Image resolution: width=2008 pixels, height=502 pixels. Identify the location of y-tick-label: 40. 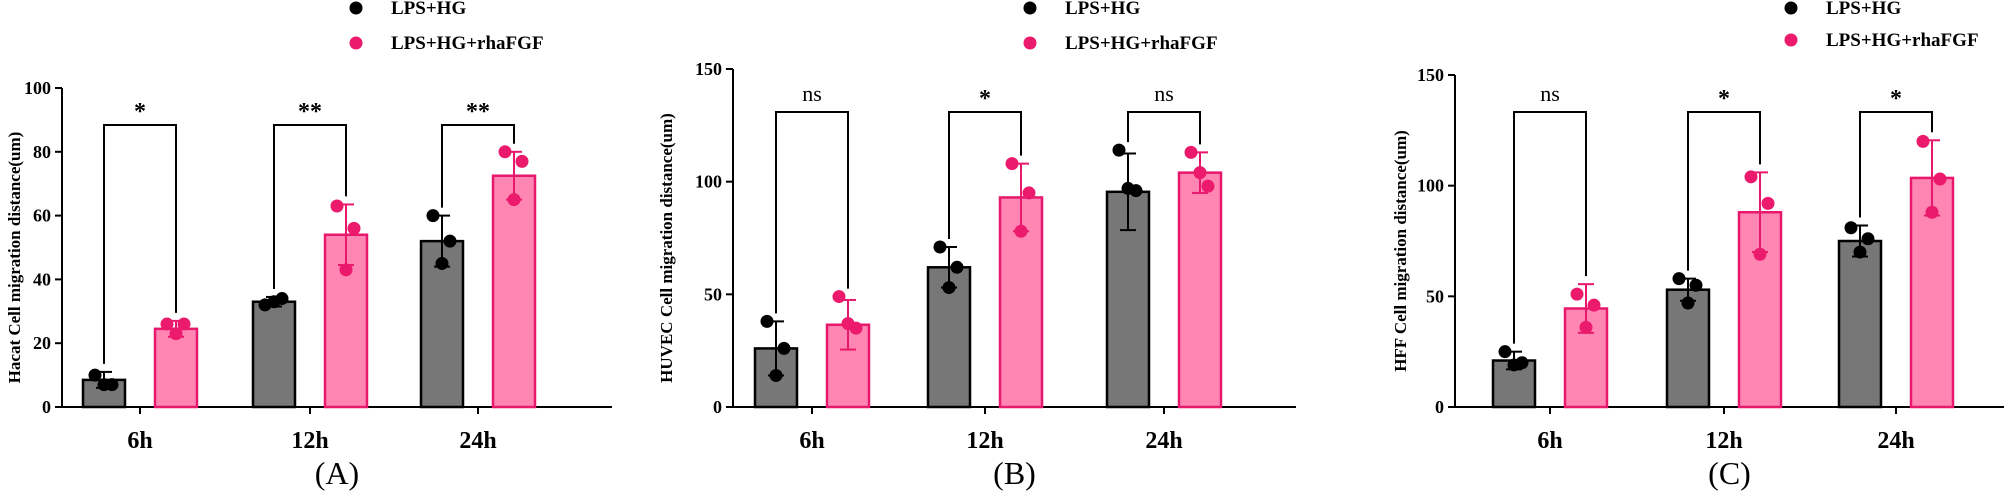
(42, 279).